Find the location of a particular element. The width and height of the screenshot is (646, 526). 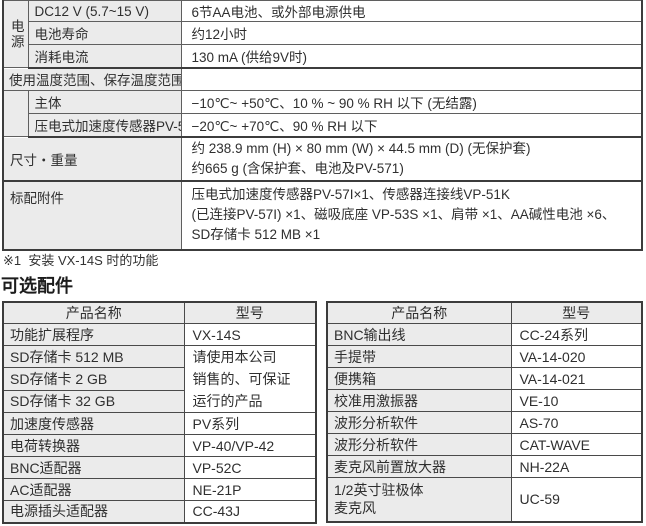

temp-group-header: 使用温度范围、保存温度范围 is located at coordinates (92, 79).